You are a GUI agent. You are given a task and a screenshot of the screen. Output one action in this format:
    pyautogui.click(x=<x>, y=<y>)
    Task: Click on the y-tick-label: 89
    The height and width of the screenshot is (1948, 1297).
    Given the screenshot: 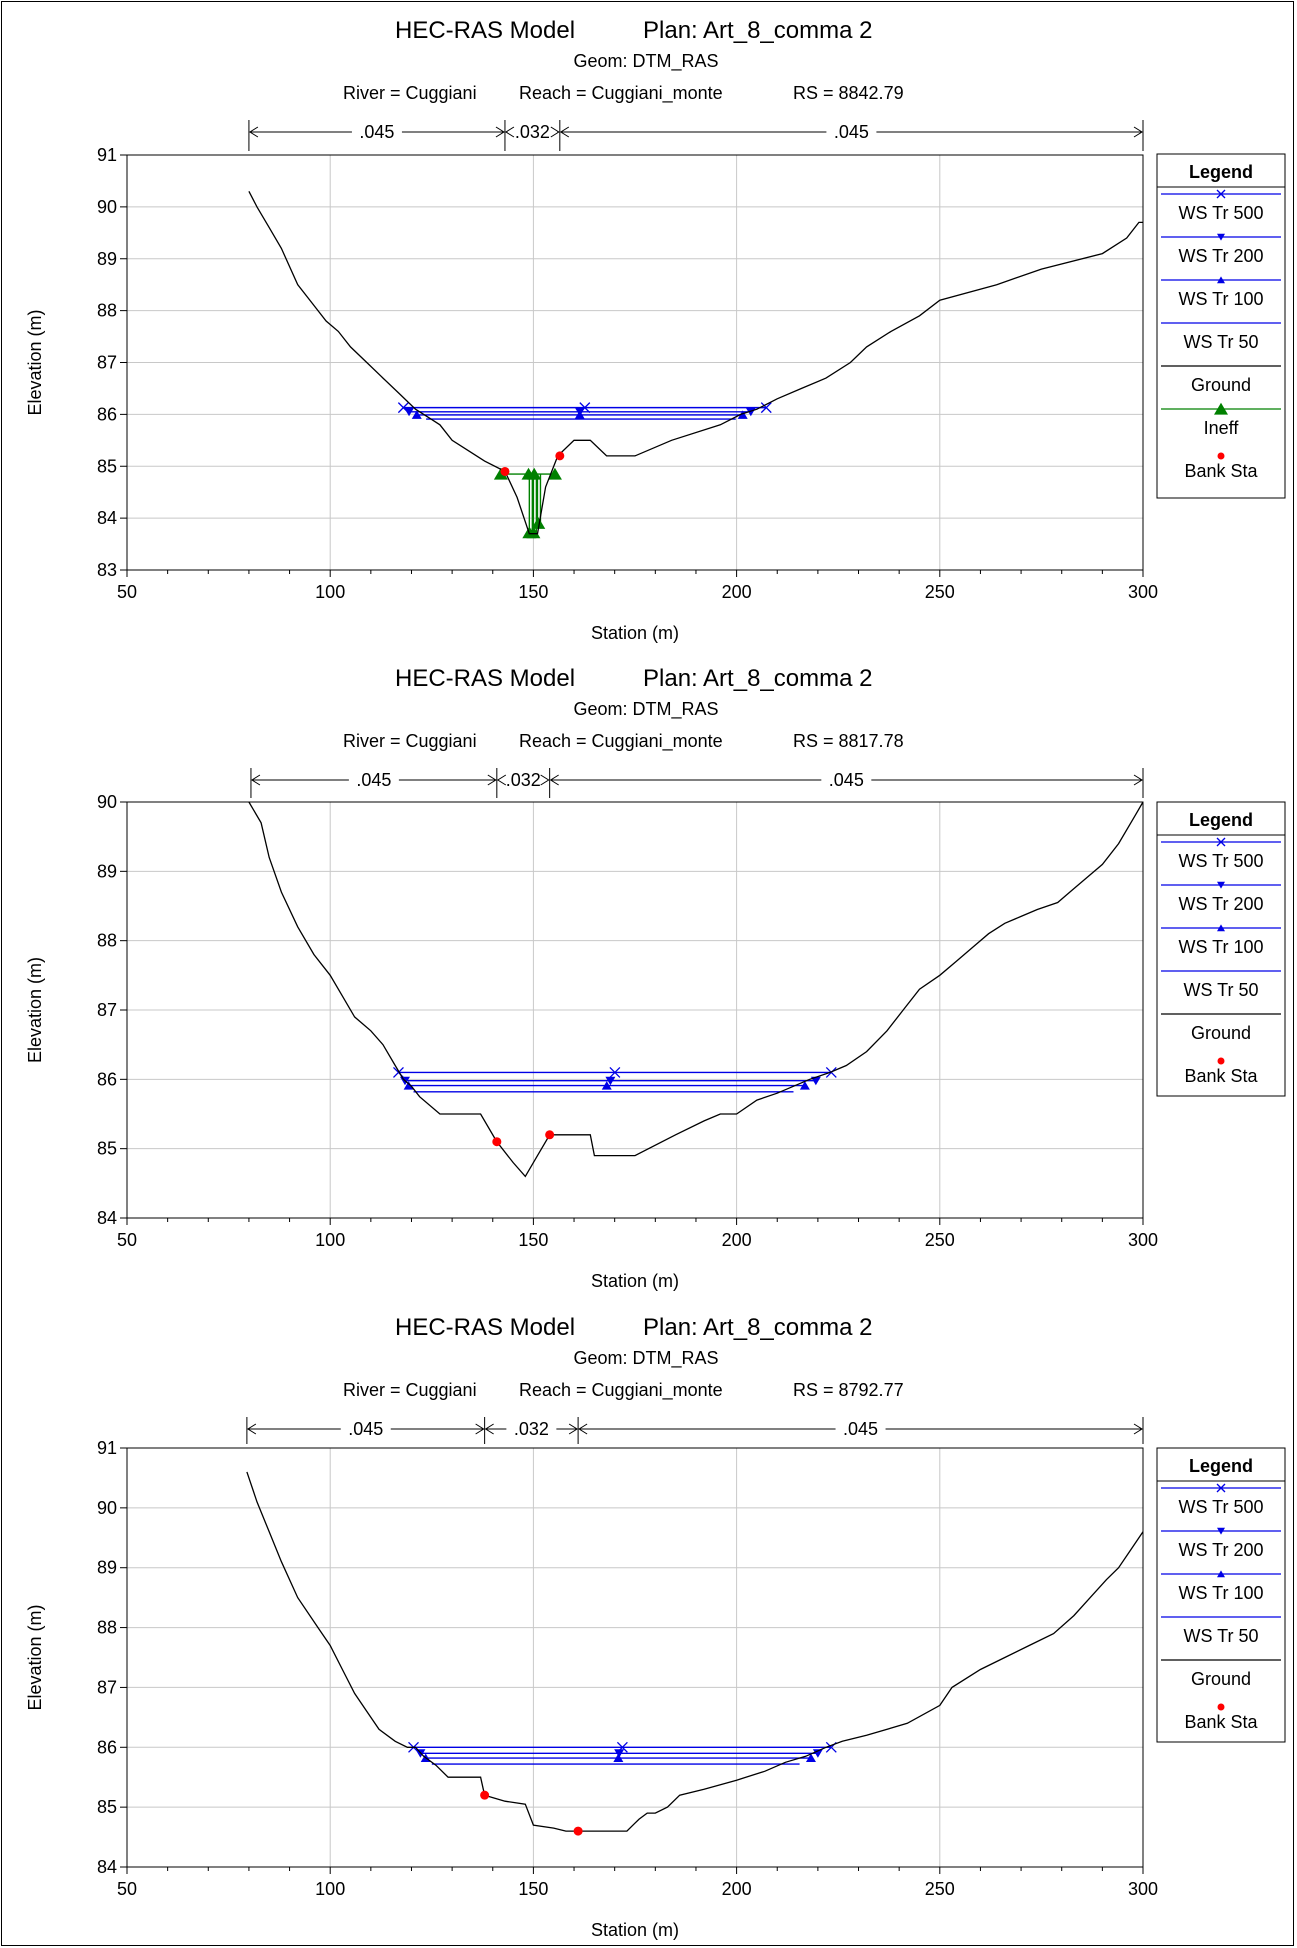 What is the action you would take?
    pyautogui.click(x=107, y=871)
    